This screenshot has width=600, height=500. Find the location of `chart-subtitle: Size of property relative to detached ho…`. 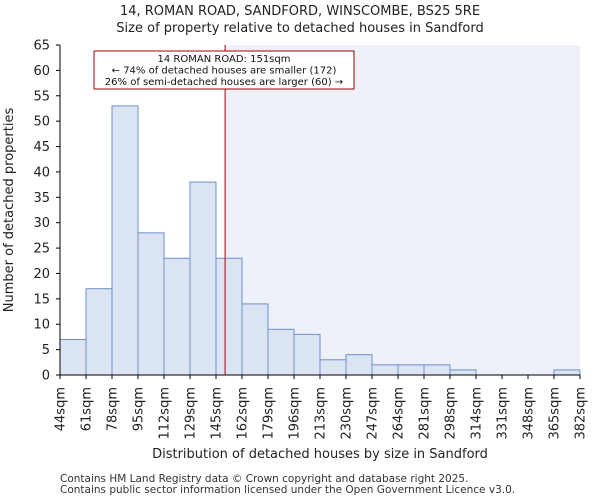

chart-subtitle: Size of property relative to detached ho… is located at coordinates (300, 28).